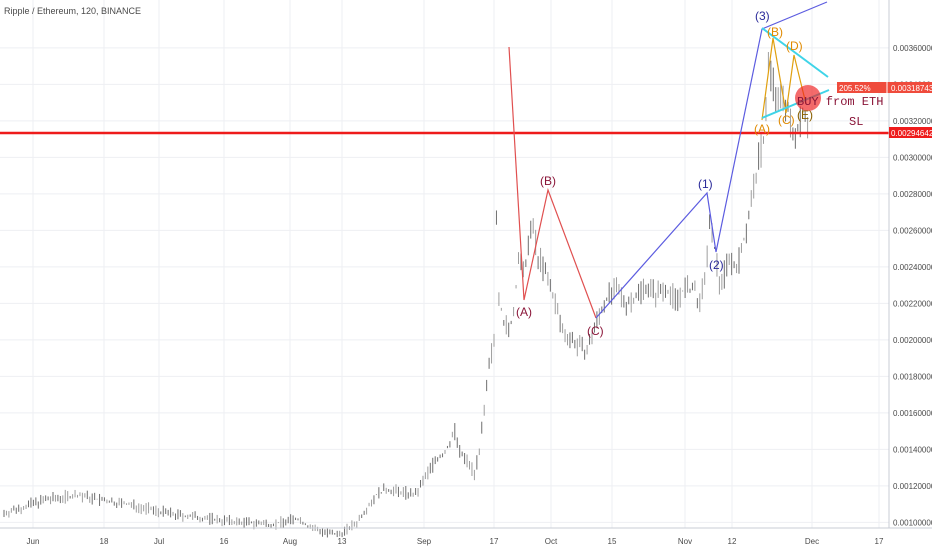  Describe the element at coordinates (855, 88) in the screenshot. I see `current-pct-label: 205.52%` at that location.